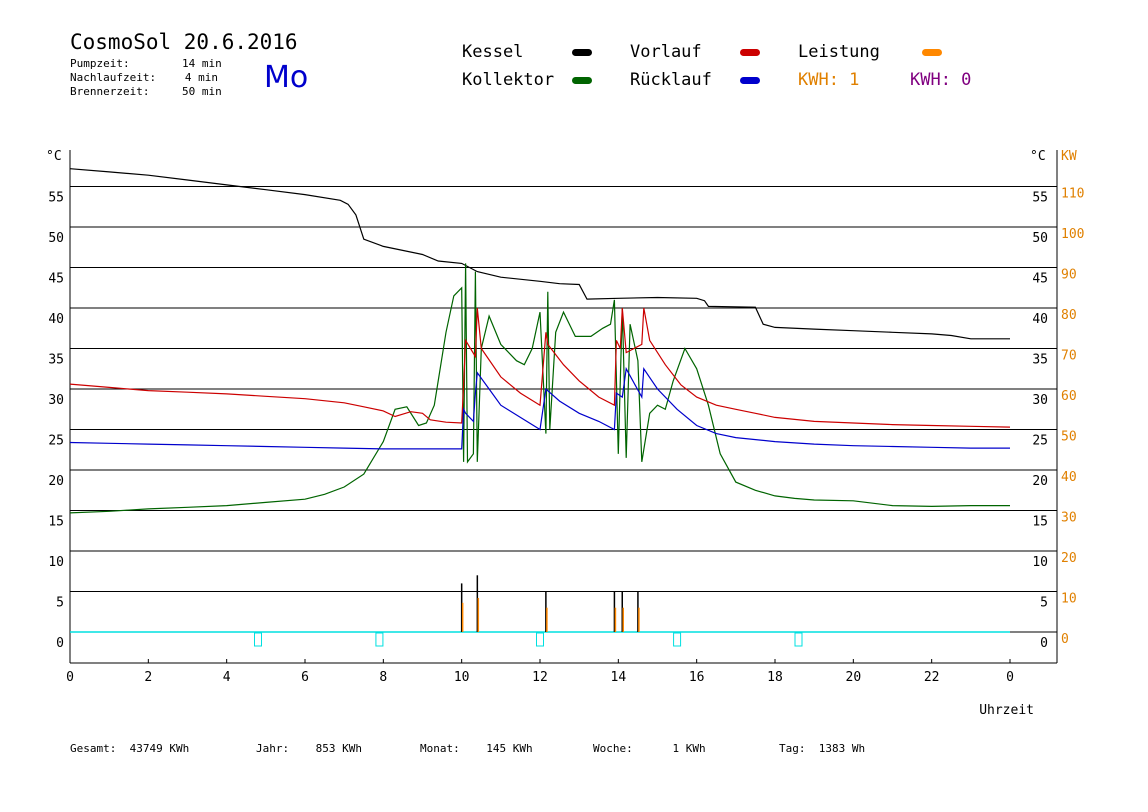  Describe the element at coordinates (508, 80) in the screenshot. I see `legend-kollektor: Kollektor` at that location.